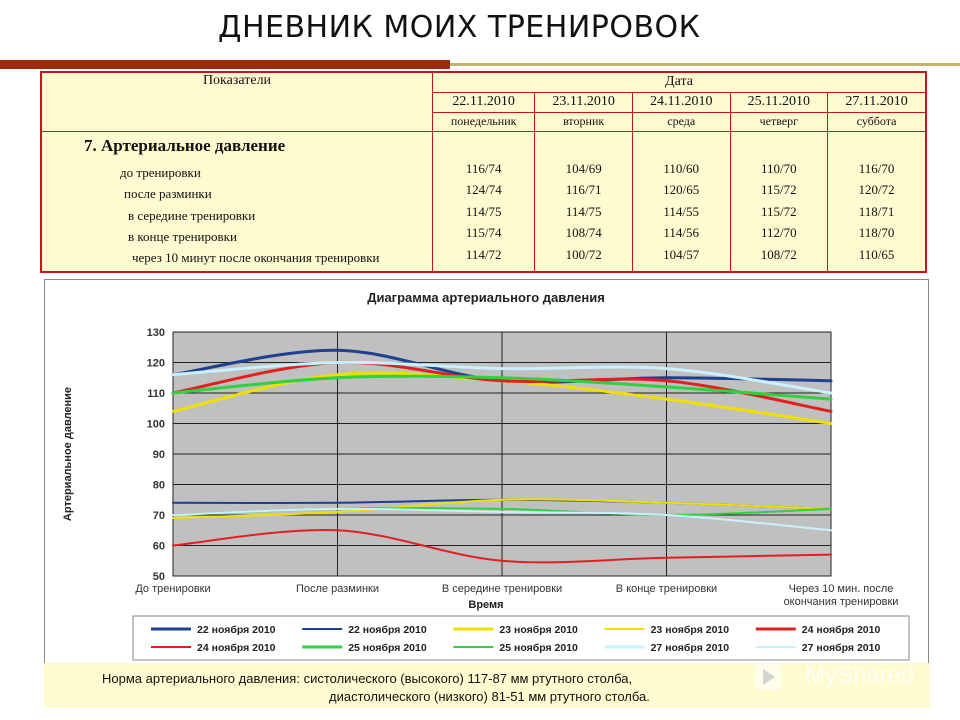 The height and width of the screenshot is (720, 960). I want to click on bp-value: 110/60, so click(681, 168).